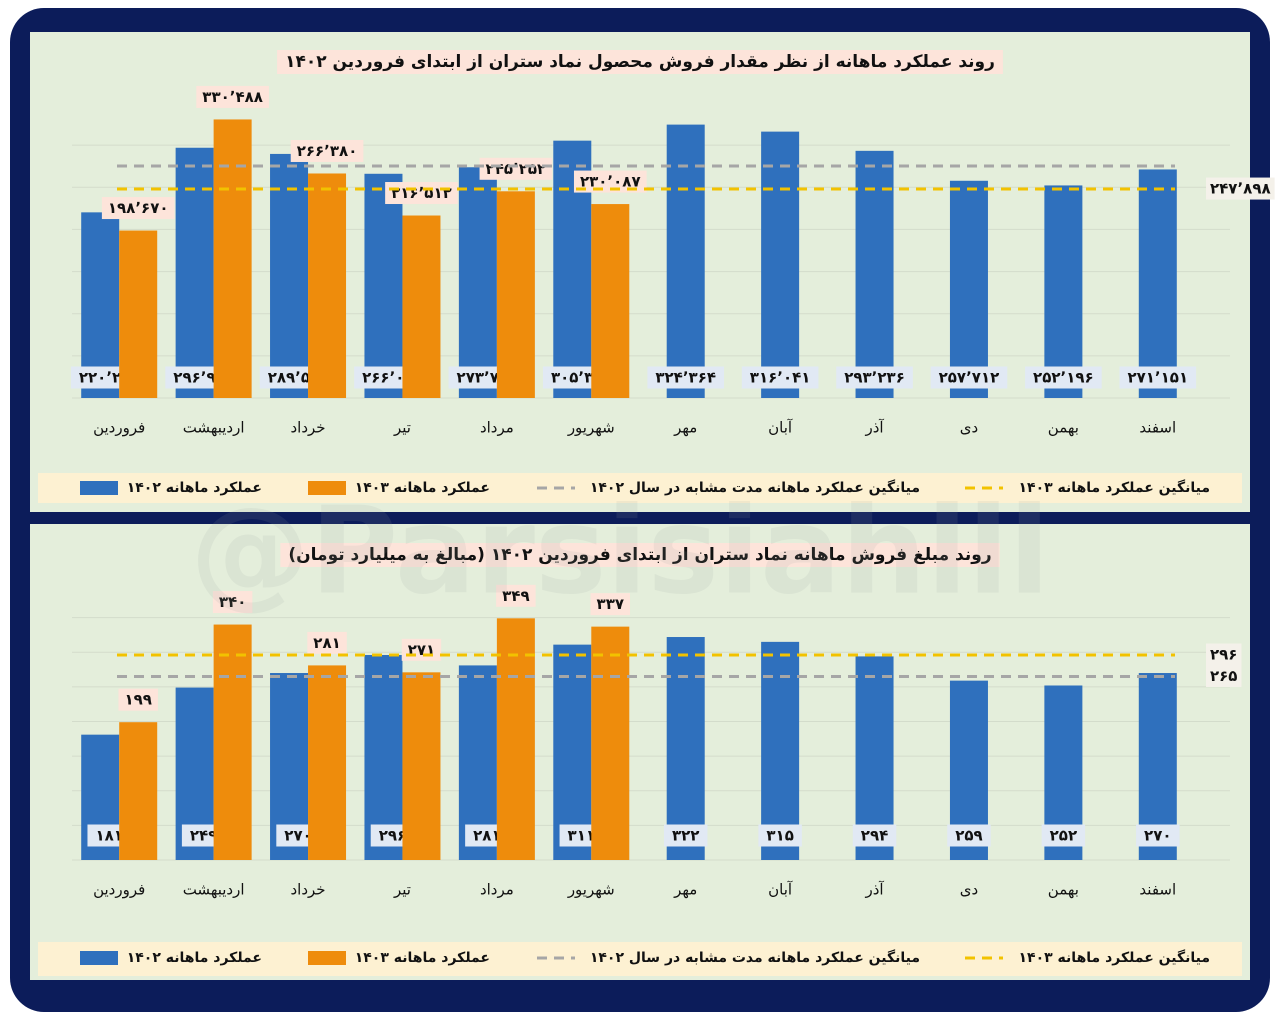  I want to click on x-tick-label: اردیبهشت, so click(214, 890).